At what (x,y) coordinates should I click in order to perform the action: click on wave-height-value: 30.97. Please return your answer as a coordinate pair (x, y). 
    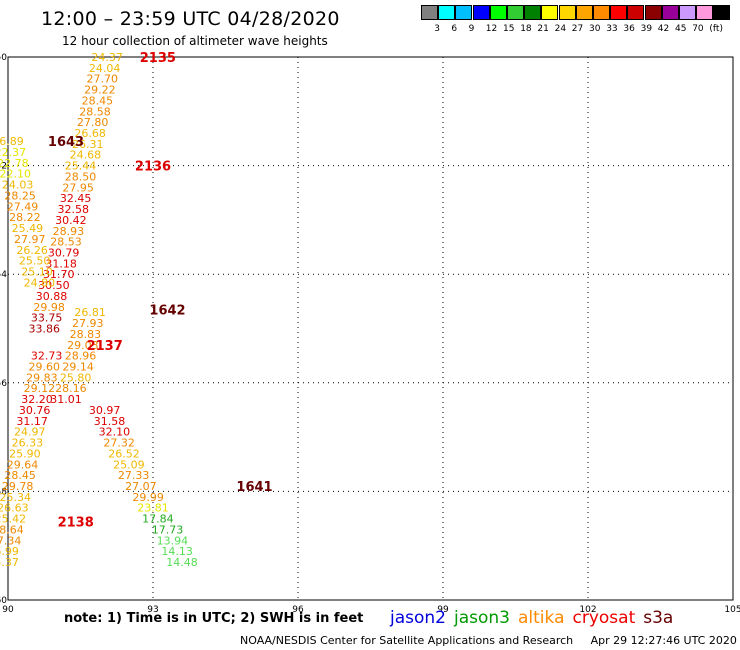
    Looking at the image, I should click on (105, 410).